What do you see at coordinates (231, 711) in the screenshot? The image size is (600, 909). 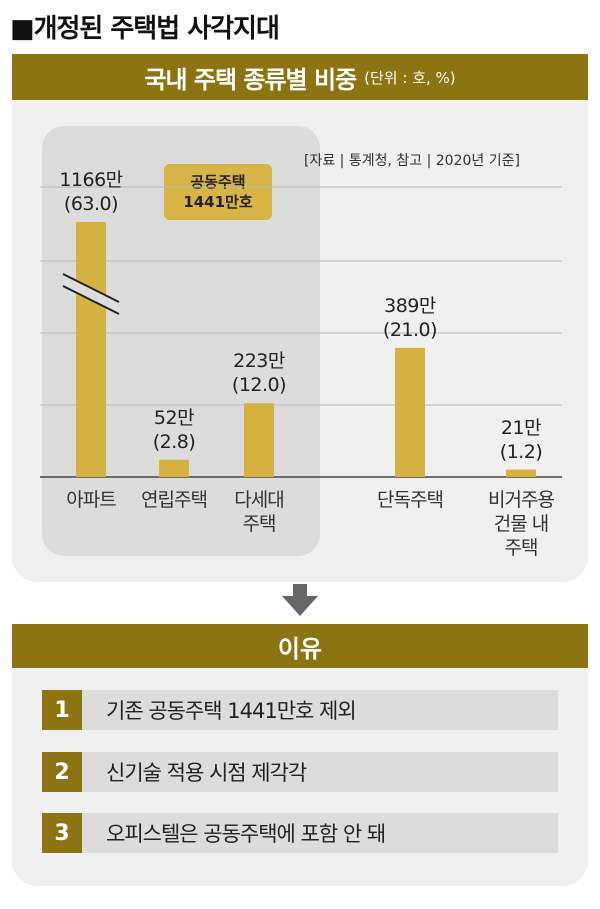 I see `reason-text: 기존 공동주택 1441만호 제외` at bounding box center [231, 711].